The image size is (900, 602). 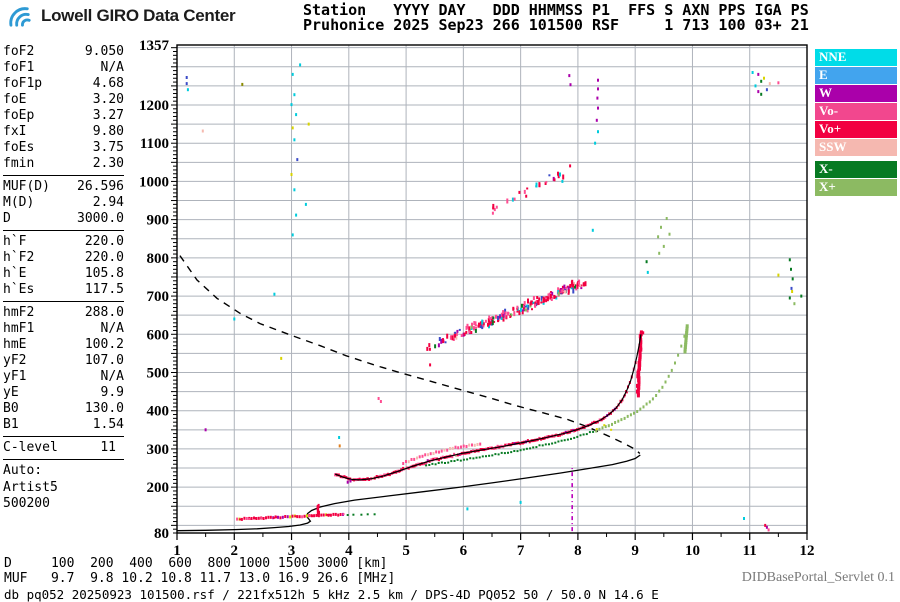 I want to click on legend-item-ssw: SSW, so click(x=856, y=147).